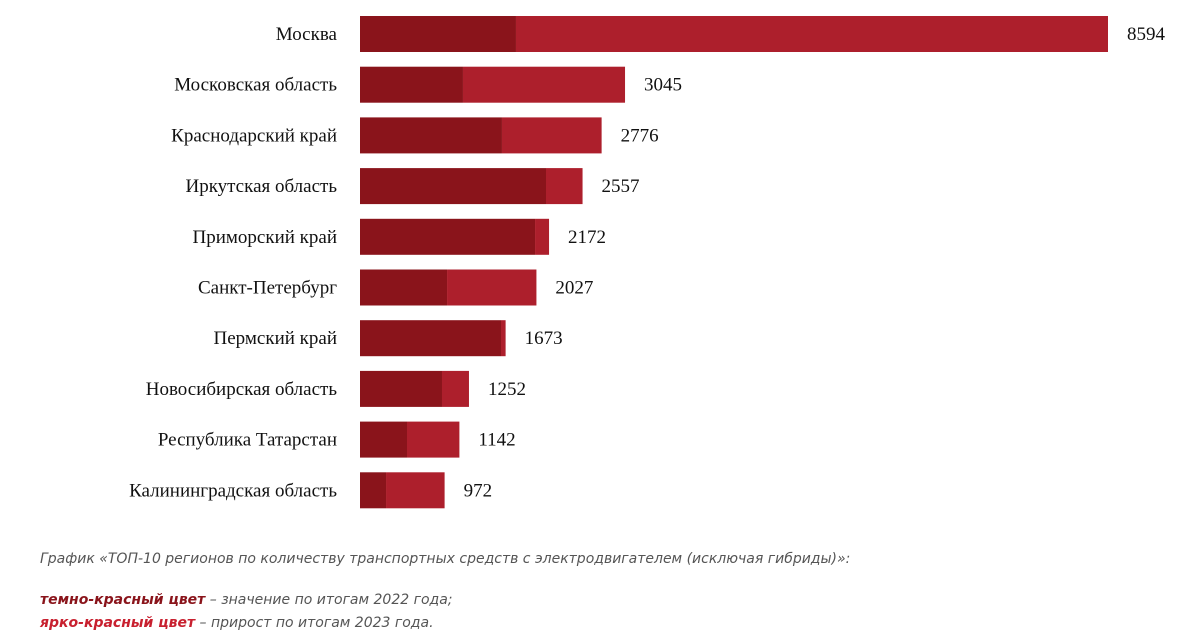  Describe the element at coordinates (123, 600) in the screenshot. I see `legend-key-2022: темно-красный цвет` at that location.